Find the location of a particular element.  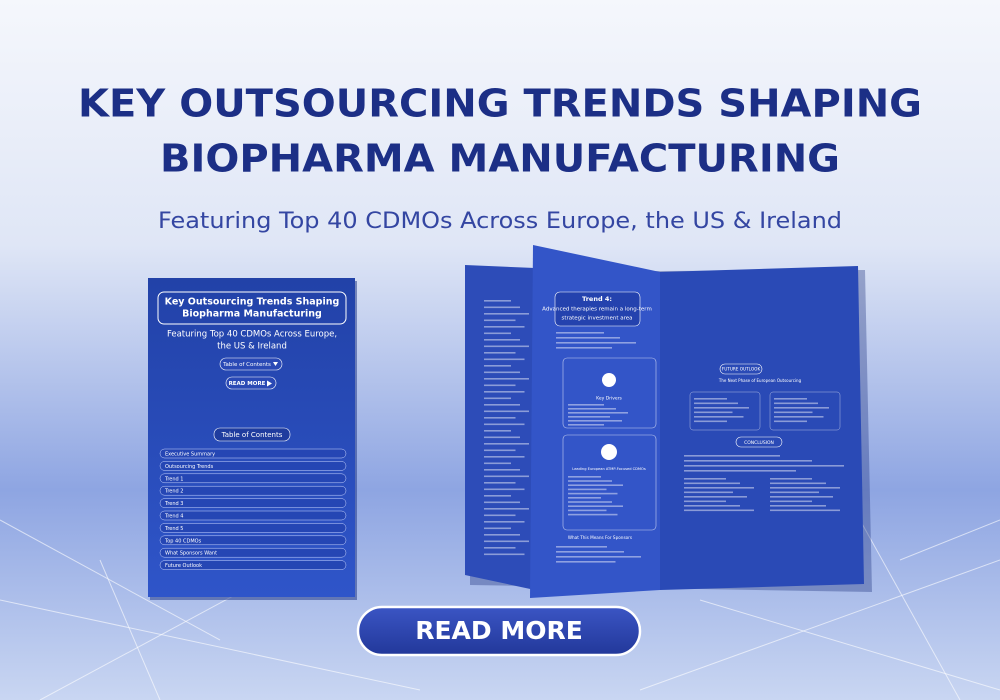

toc-item: What Sponsors Want is located at coordinates (191, 554).